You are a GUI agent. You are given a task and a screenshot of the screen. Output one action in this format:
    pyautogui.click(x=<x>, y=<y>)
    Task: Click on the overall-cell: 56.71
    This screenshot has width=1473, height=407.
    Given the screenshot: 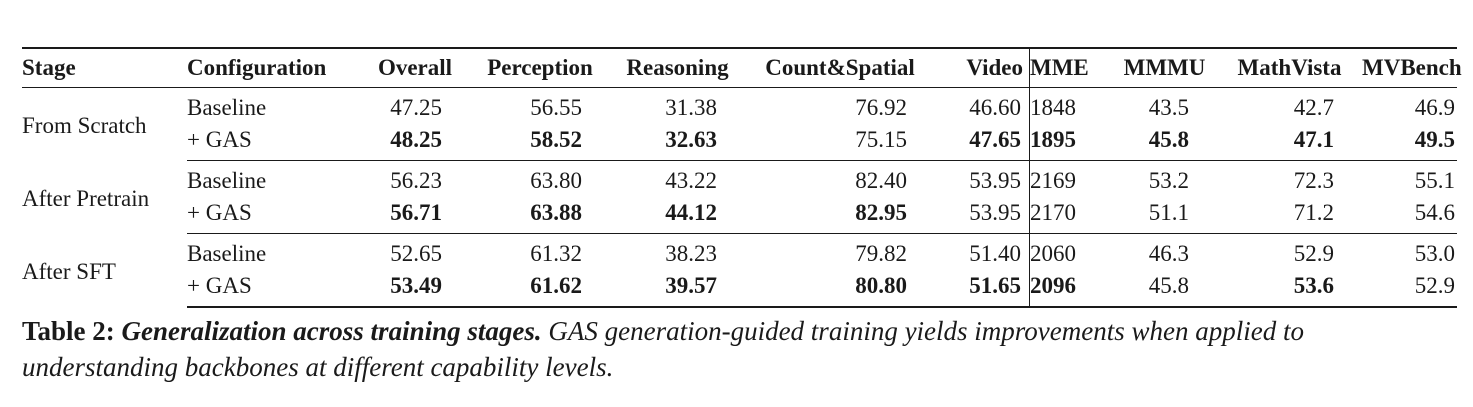 What is the action you would take?
    pyautogui.click(x=415, y=215)
    